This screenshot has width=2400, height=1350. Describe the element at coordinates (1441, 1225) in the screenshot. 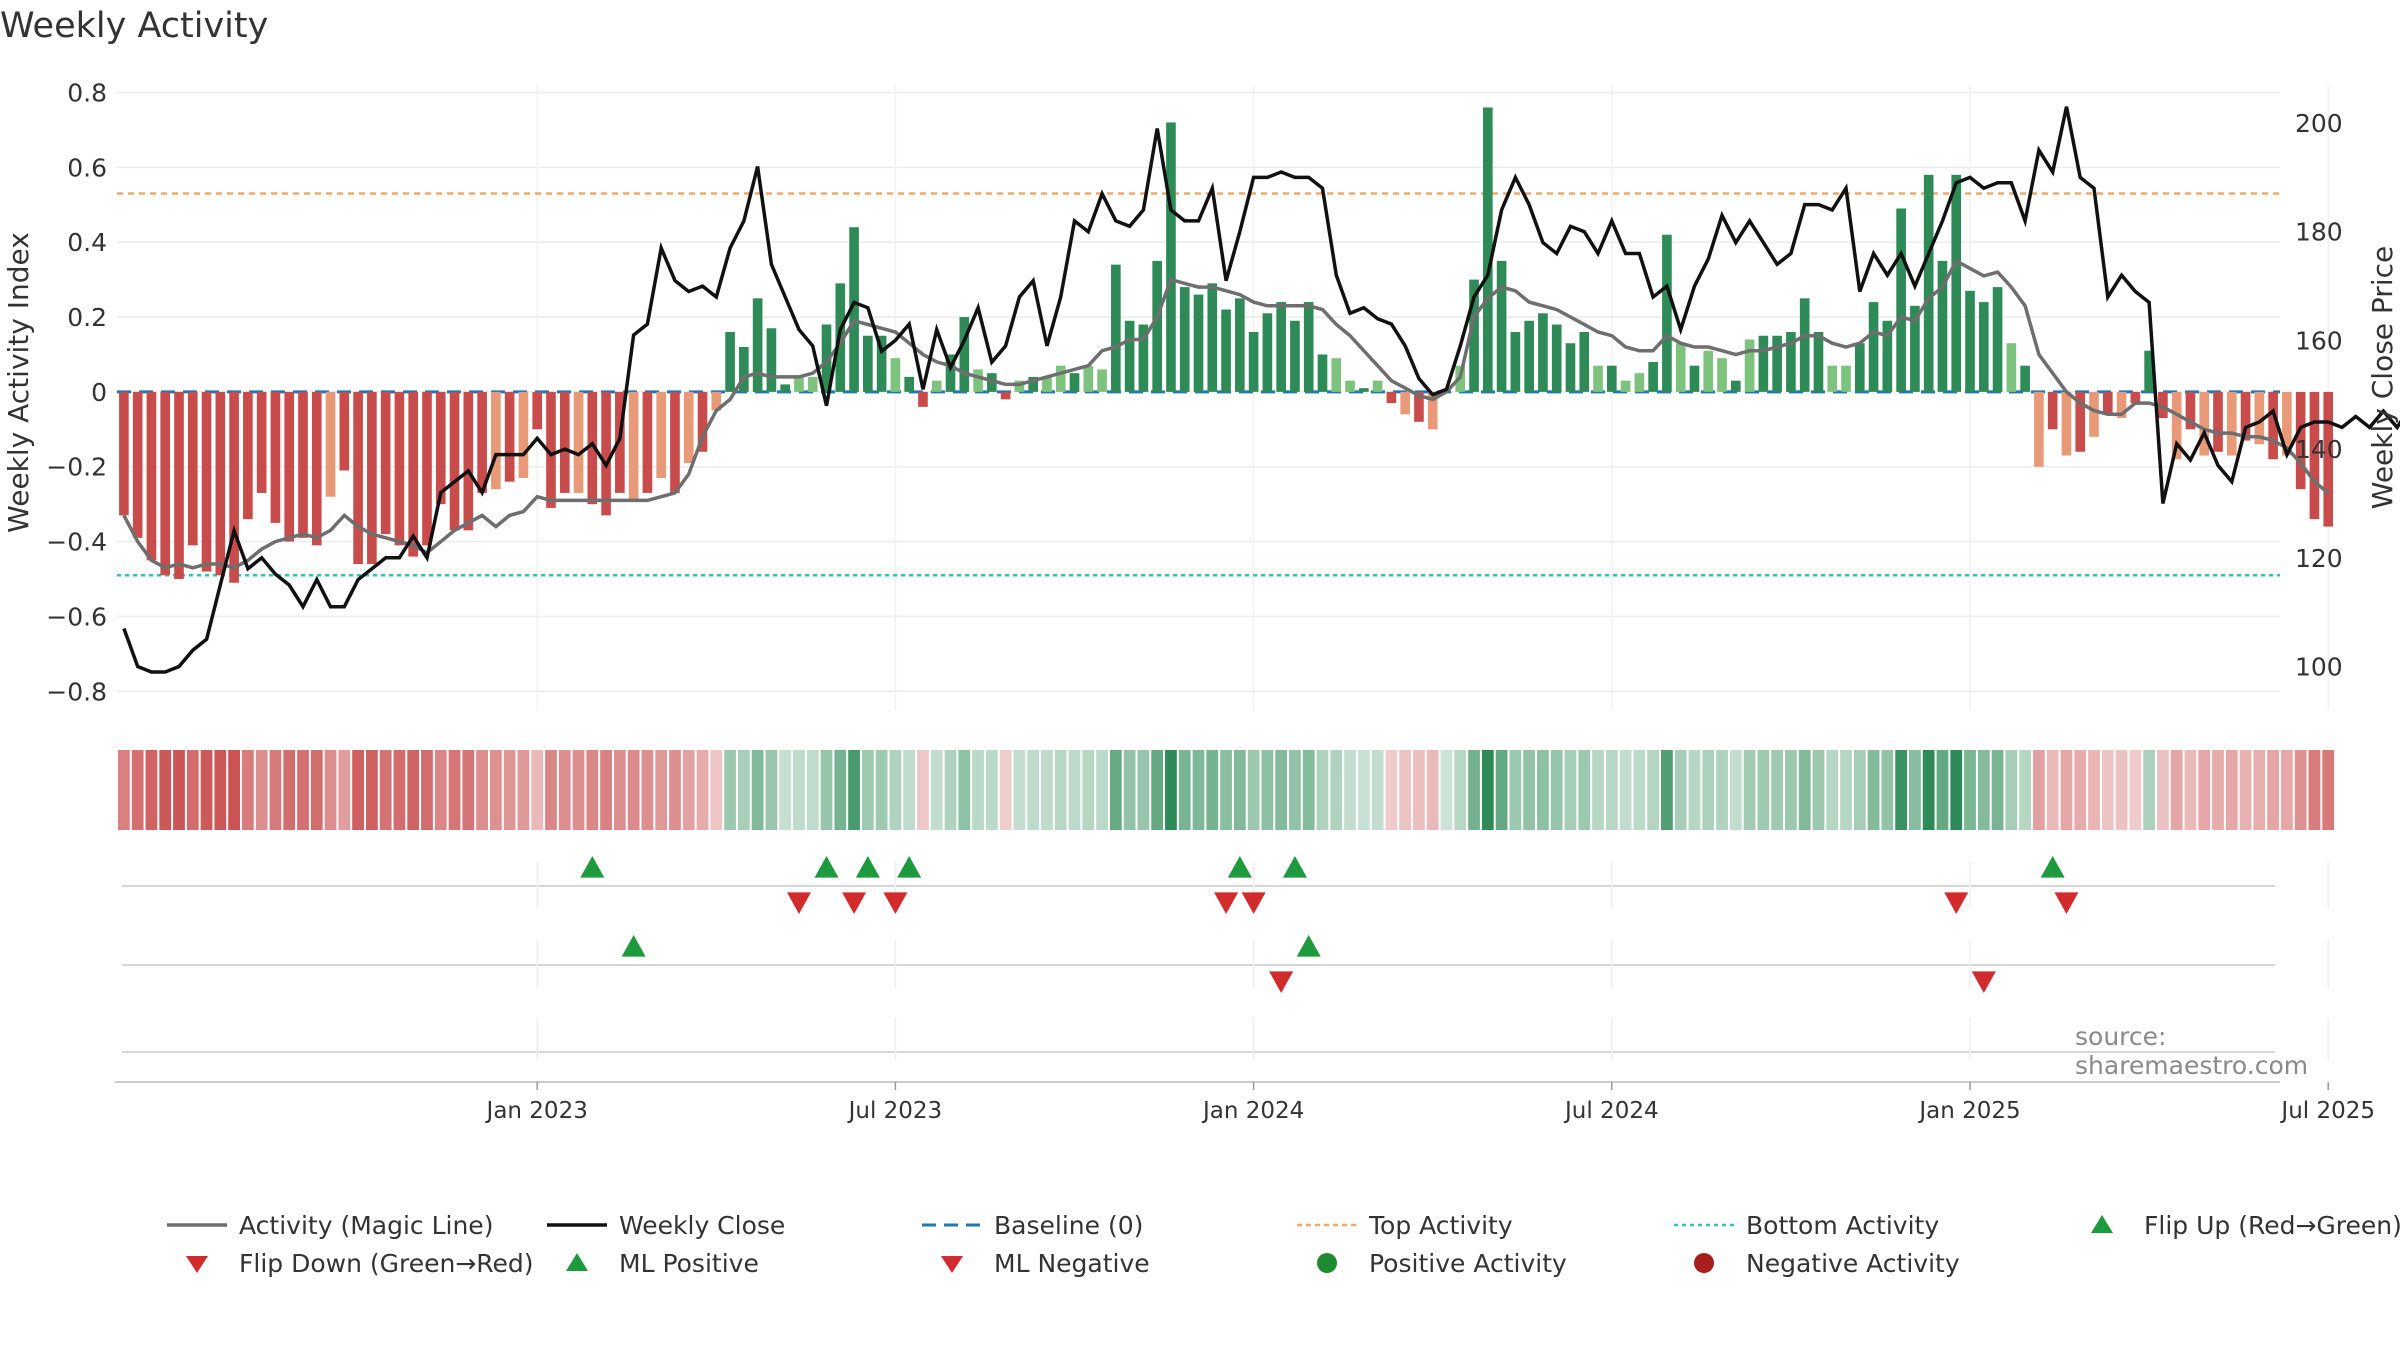

I see `legend-label: Top Activity` at that location.